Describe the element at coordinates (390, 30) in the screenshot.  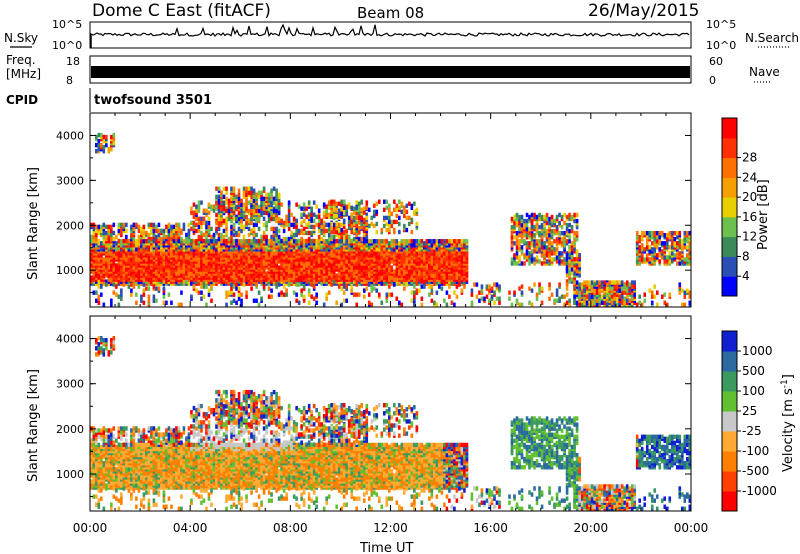
I see `nsky-trace-line` at that location.